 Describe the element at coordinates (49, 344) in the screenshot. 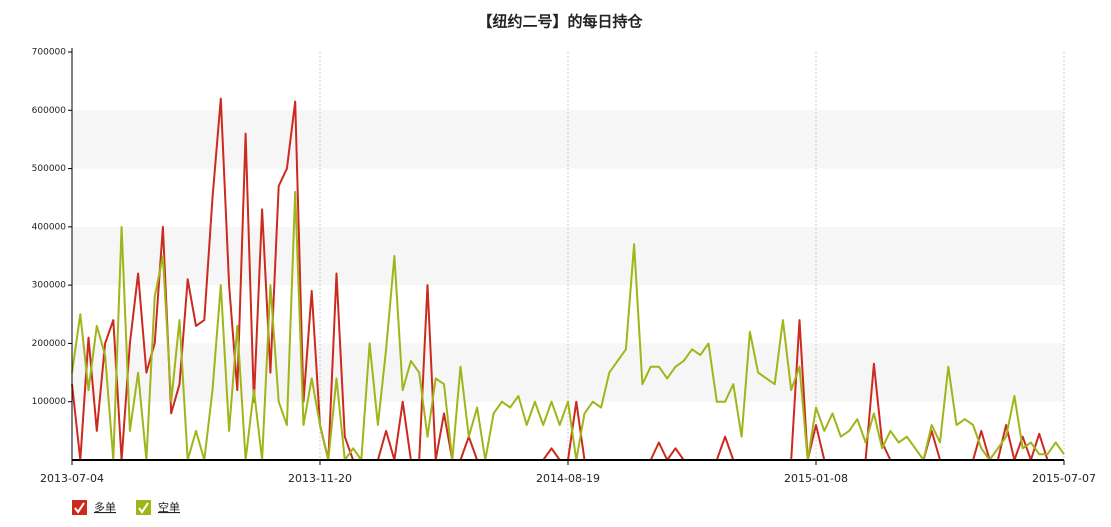

I see `y-tick-label: 200000` at that location.